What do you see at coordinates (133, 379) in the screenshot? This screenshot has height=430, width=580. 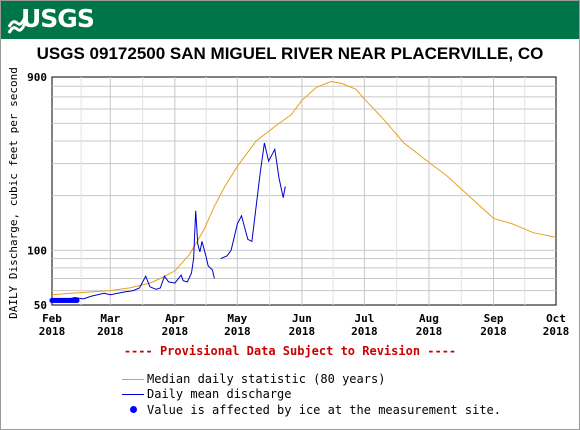 I see `median-line-icon` at bounding box center [133, 379].